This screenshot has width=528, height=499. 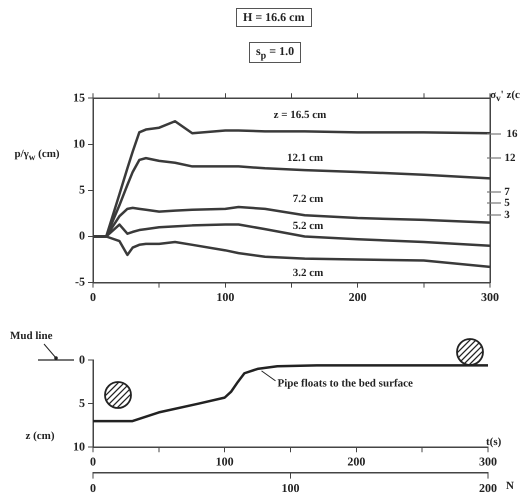 I want to click on text: 7, so click(x=507, y=192).